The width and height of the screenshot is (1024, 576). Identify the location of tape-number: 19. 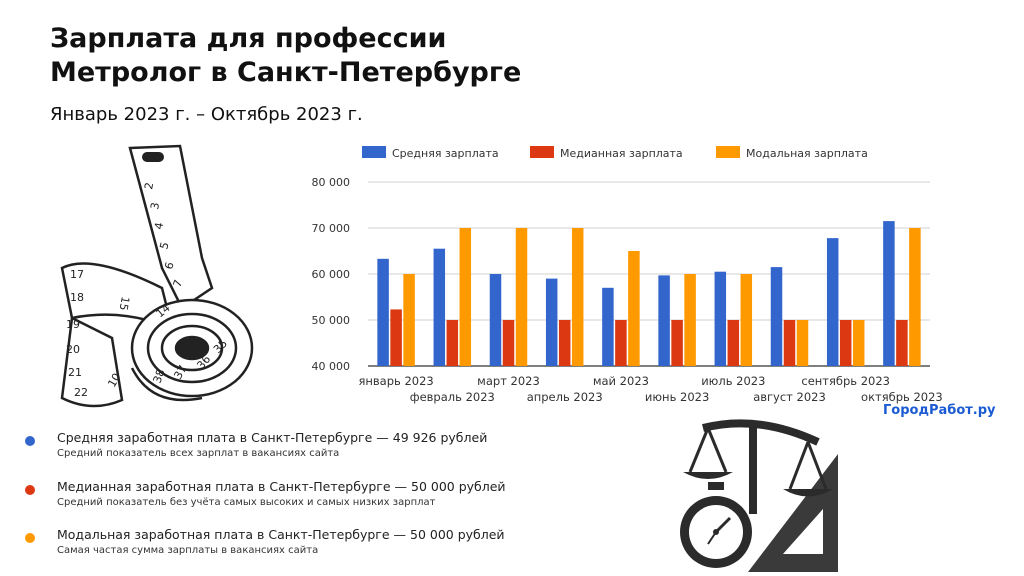
(73, 324).